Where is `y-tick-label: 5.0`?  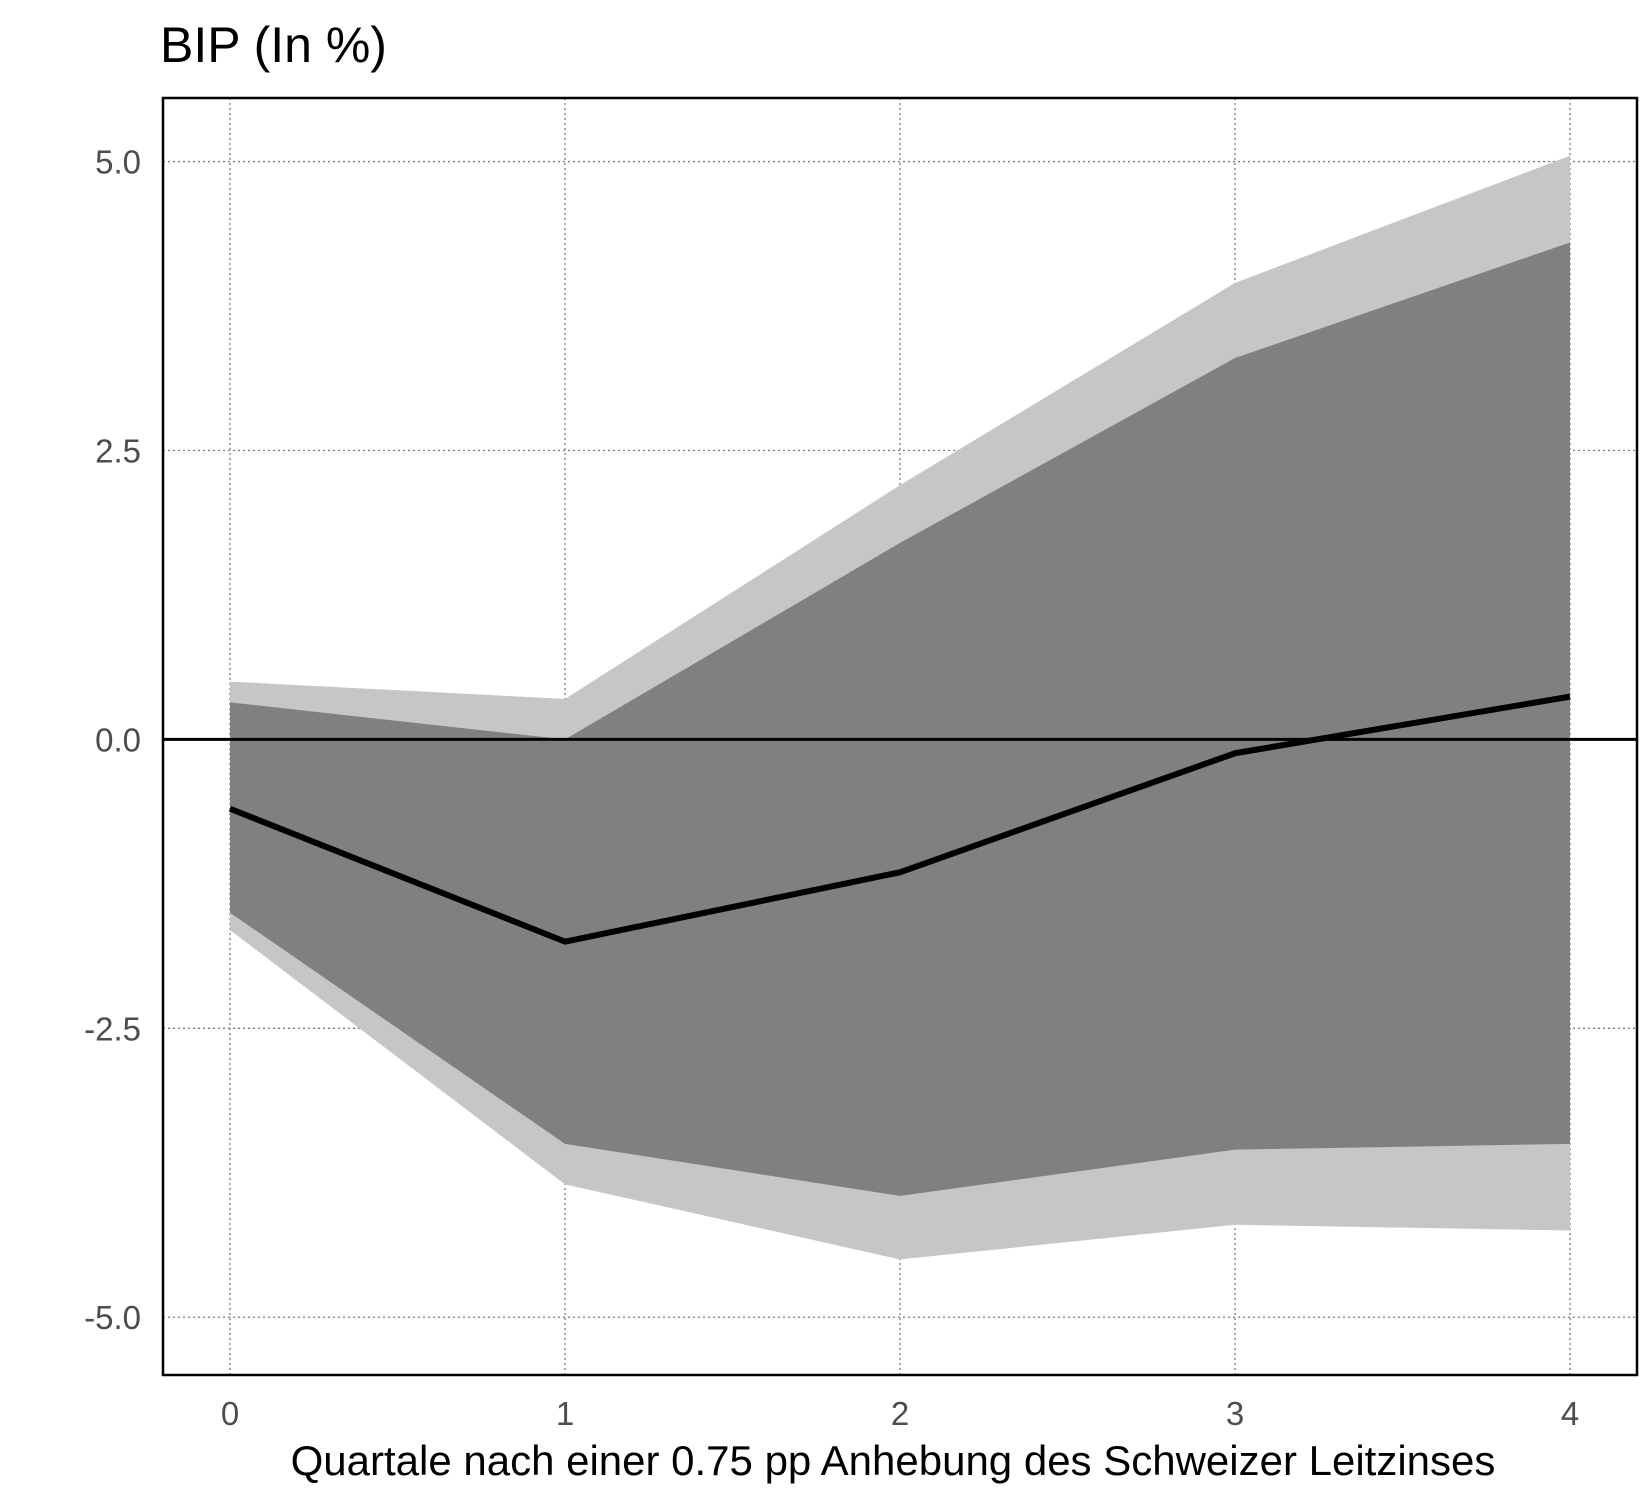
y-tick-label: 5.0 is located at coordinates (118, 162).